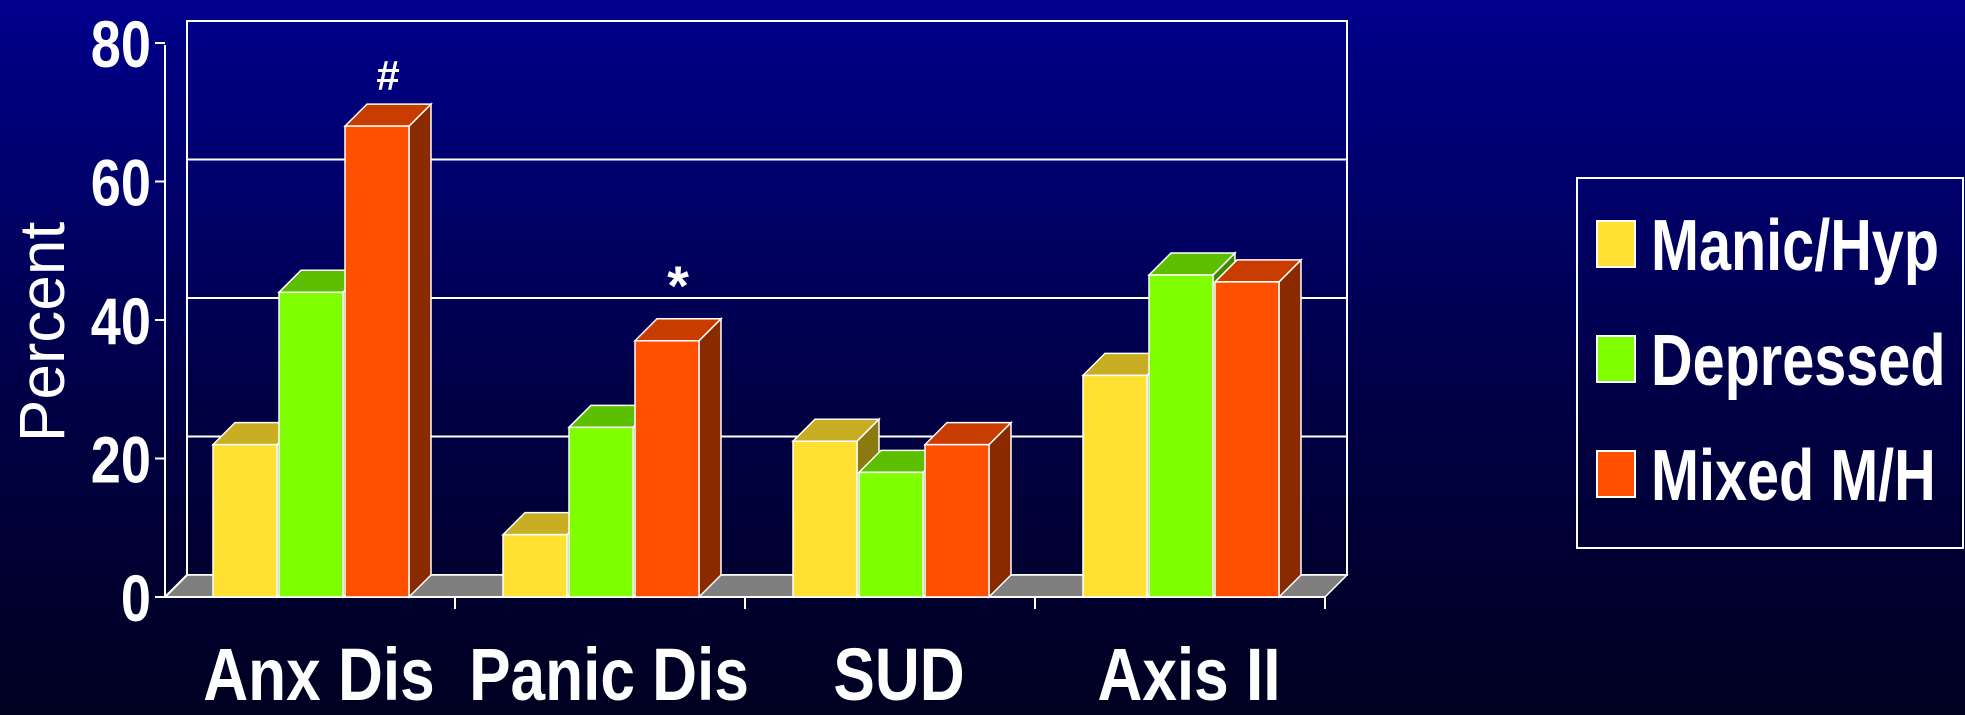  I want to click on y-tick-label: 0, so click(136, 598).